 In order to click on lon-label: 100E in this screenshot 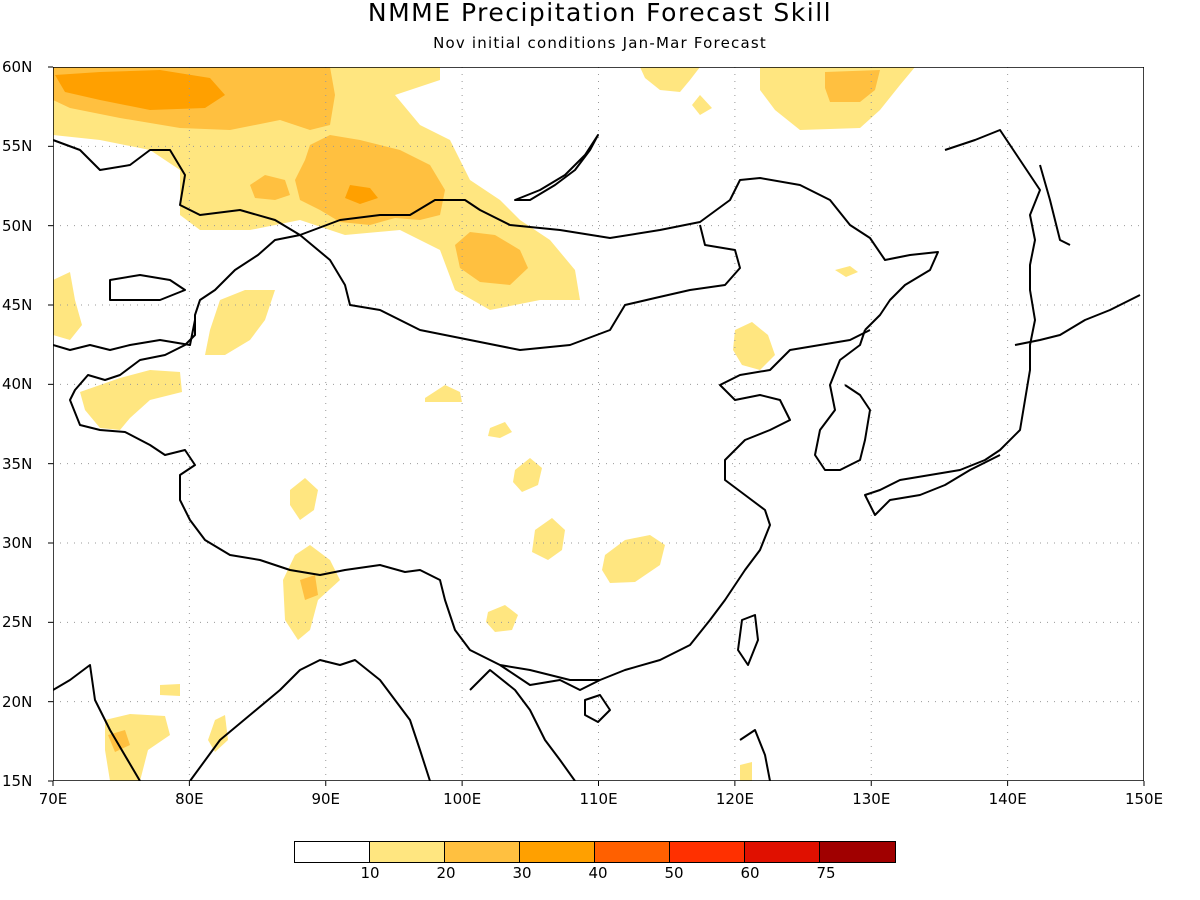, I will do `click(462, 799)`.